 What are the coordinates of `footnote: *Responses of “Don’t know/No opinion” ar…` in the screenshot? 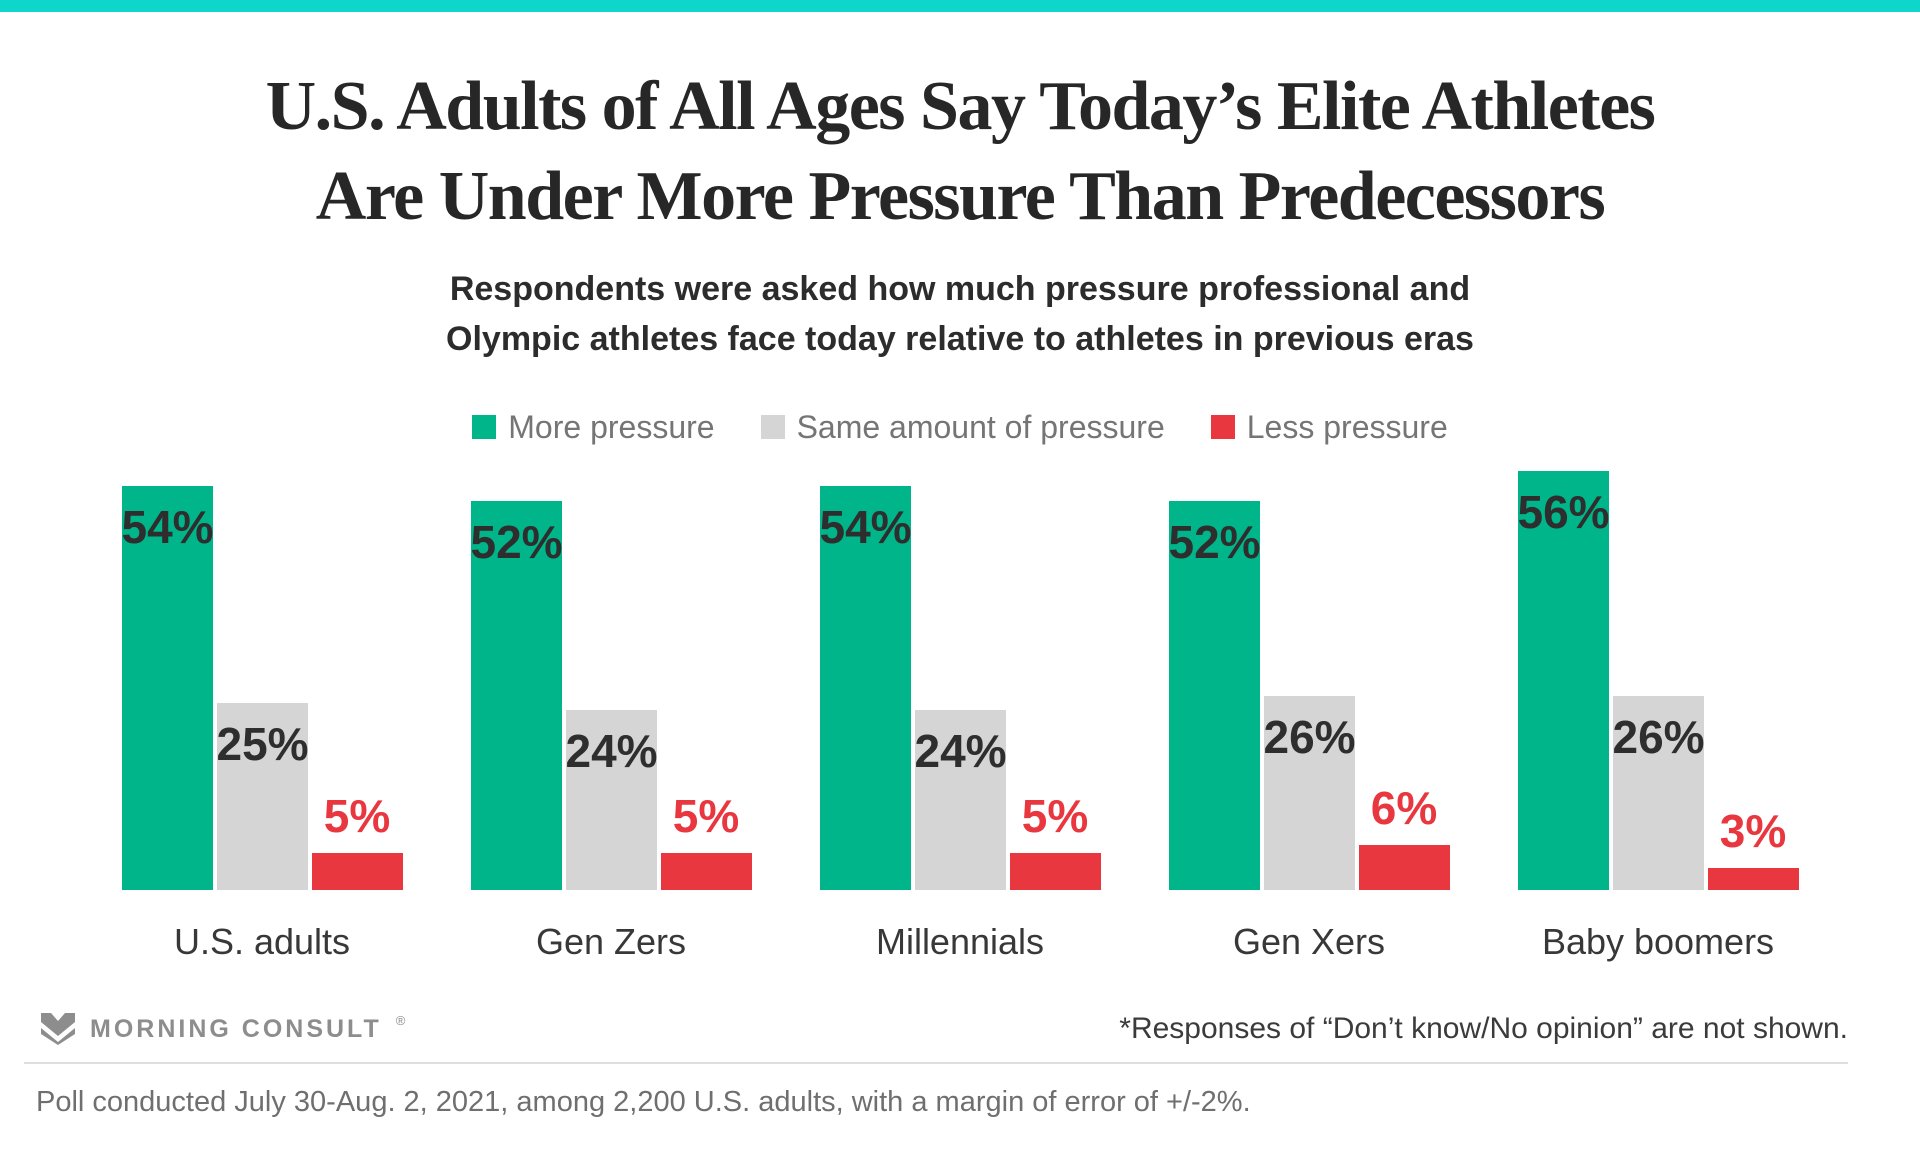 It's located at (1483, 1028).